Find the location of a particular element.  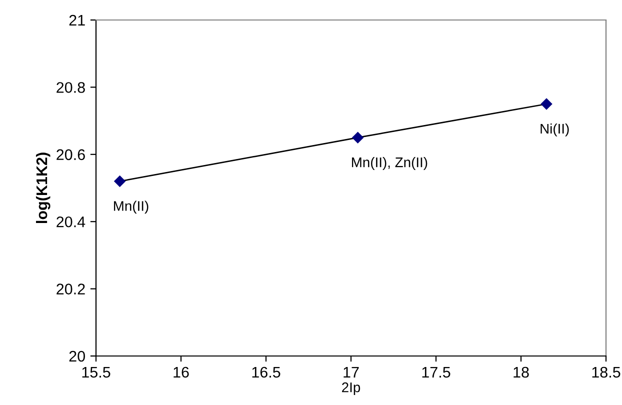

x-tick-label: 15.5 is located at coordinates (96, 372).